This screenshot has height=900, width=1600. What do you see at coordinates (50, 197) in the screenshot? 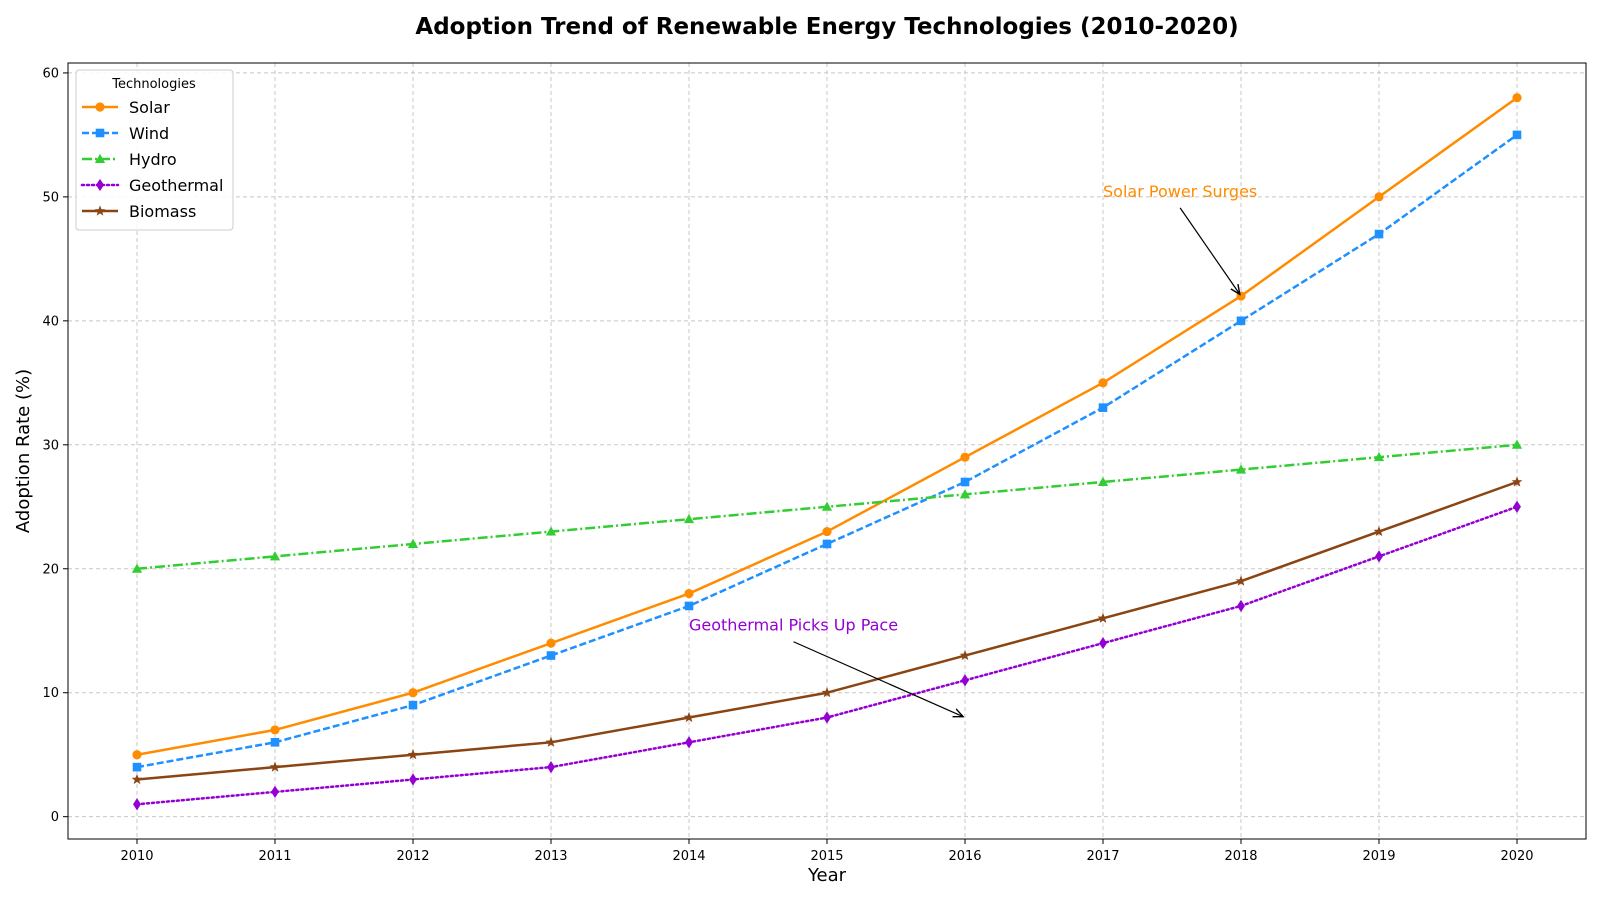
I see `y-tick-label: 50` at bounding box center [50, 197].